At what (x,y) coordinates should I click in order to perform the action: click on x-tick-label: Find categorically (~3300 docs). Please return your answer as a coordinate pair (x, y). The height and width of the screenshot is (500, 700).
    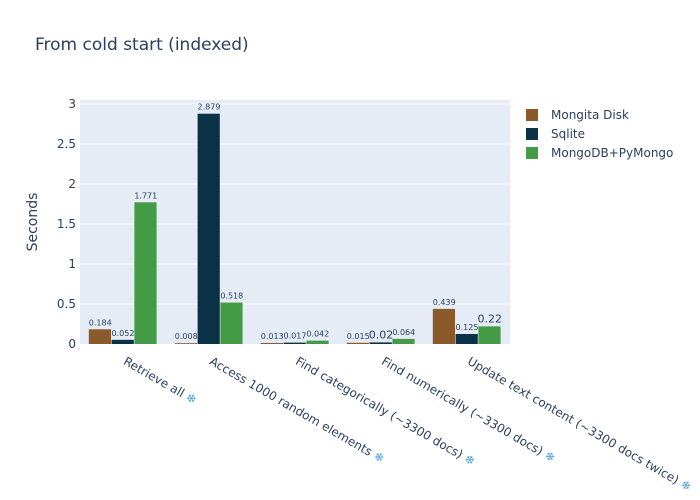
    Looking at the image, I should click on (379, 408).